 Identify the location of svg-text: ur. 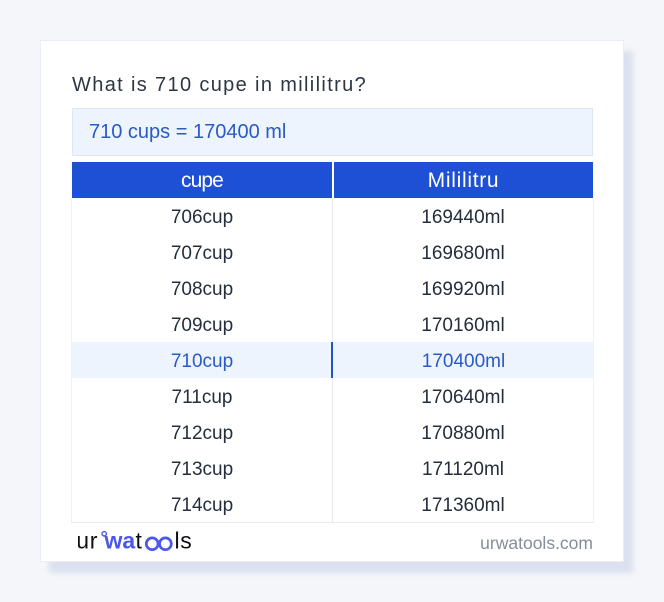
(88, 541).